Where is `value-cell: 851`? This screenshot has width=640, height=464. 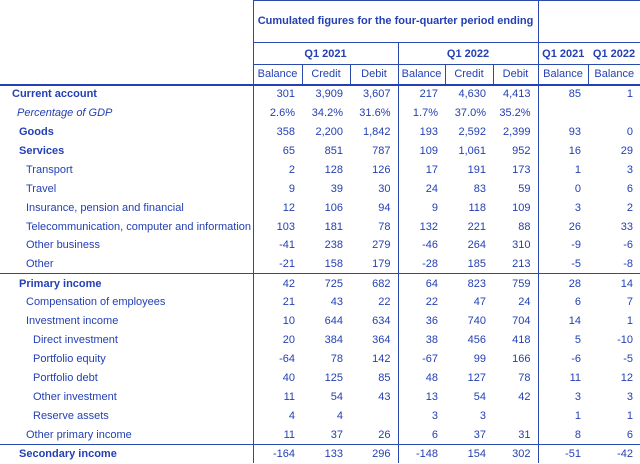
value-cell: 851 is located at coordinates (333, 150).